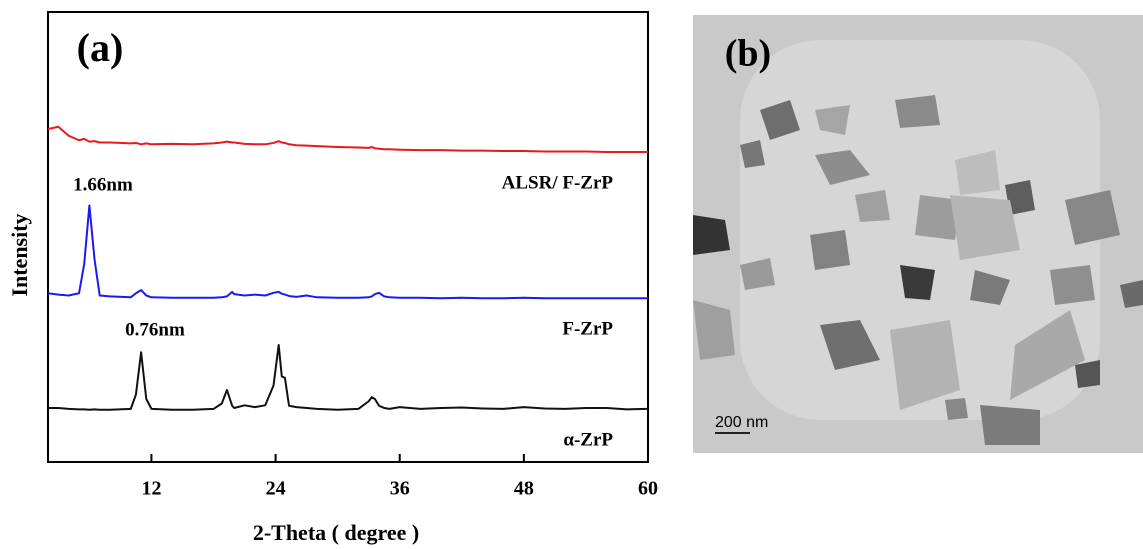 The image size is (1143, 549). I want to click on legend-label: ALSR/ F-ZrP, so click(558, 182).